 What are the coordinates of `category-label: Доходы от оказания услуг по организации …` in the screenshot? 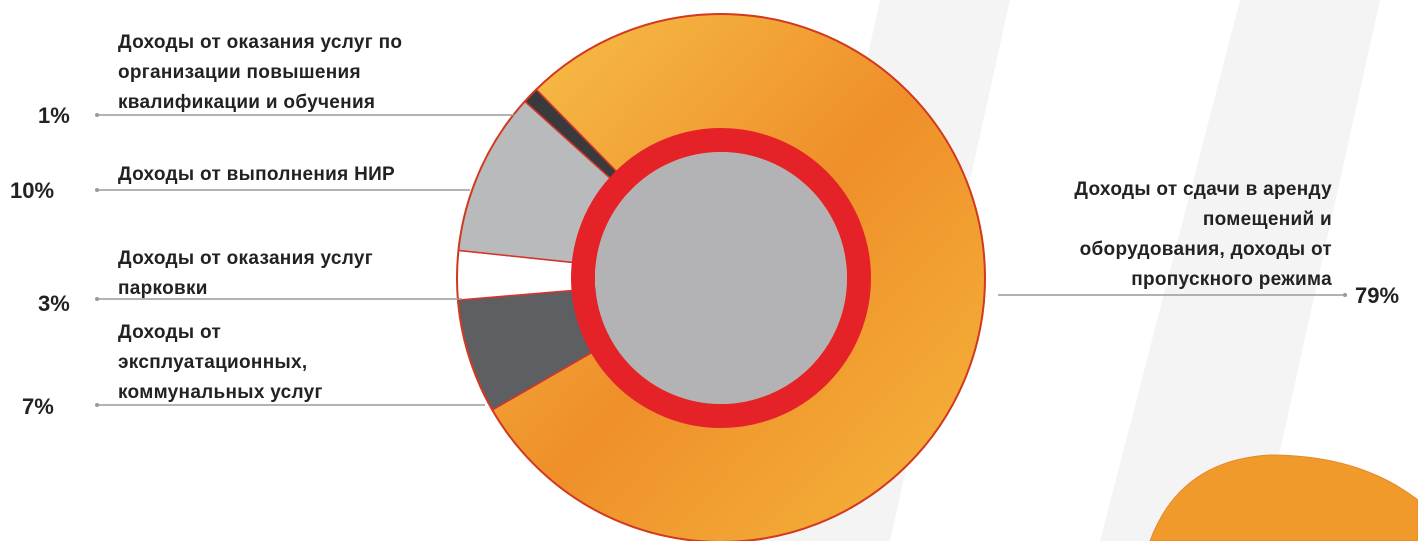 It's located at (260, 72).